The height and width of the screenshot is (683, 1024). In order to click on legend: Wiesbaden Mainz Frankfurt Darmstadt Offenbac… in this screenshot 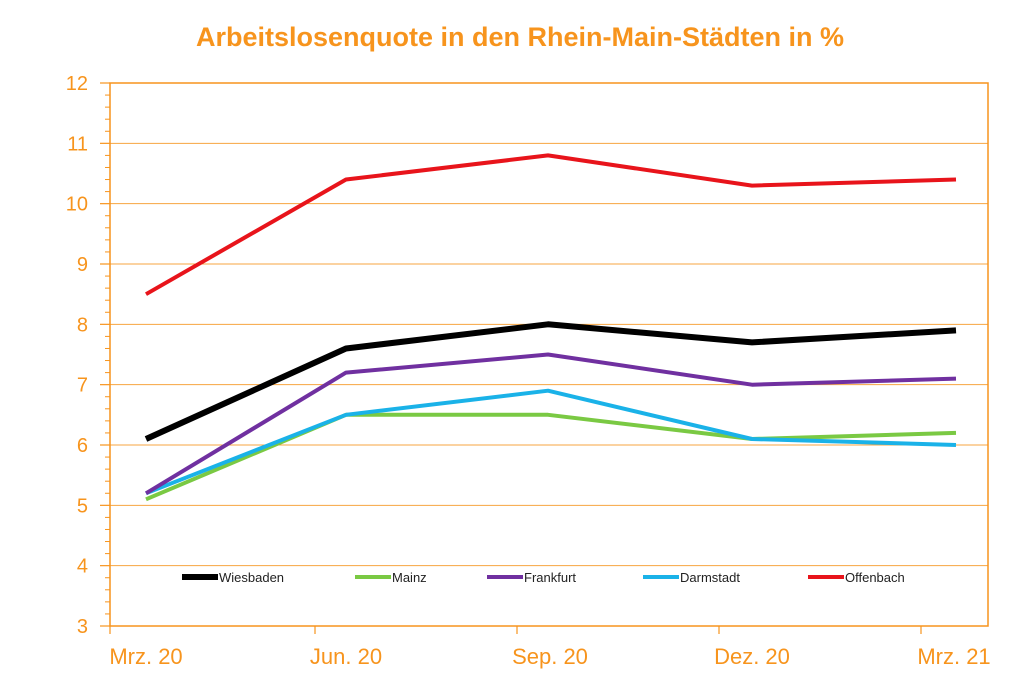, I will do `click(543, 577)`.